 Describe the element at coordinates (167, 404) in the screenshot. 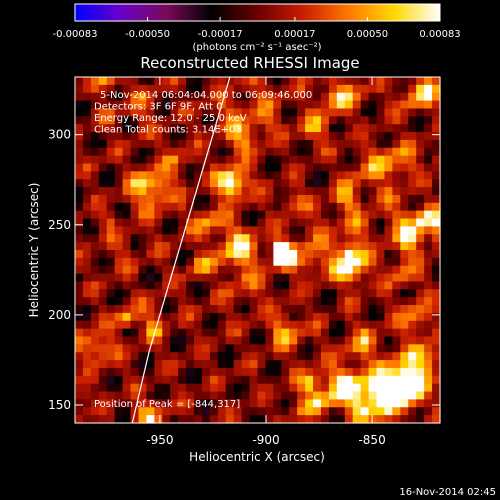

I see `peak-position-label: Position of Peak = [-844,317]` at that location.